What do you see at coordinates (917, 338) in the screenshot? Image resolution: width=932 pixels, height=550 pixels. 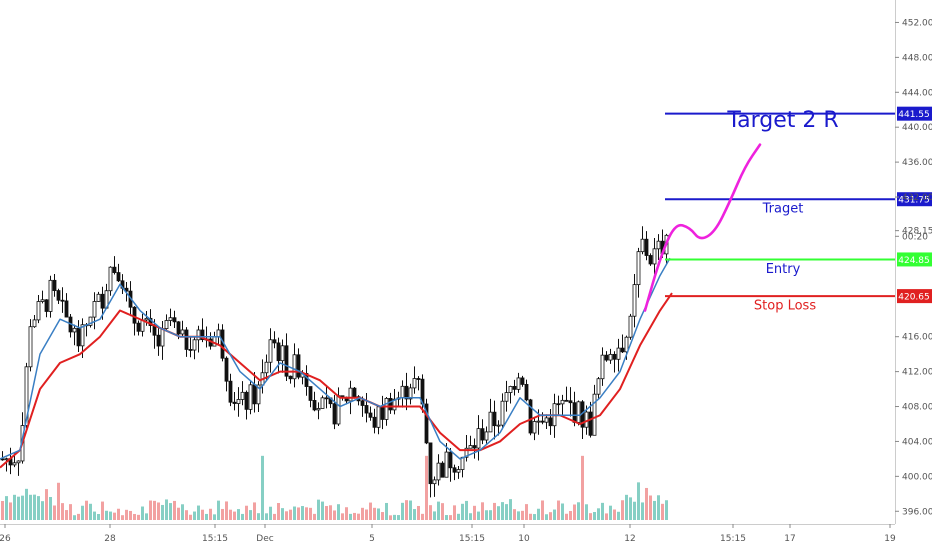 I see `price-tick-label: 416.00` at bounding box center [917, 338].